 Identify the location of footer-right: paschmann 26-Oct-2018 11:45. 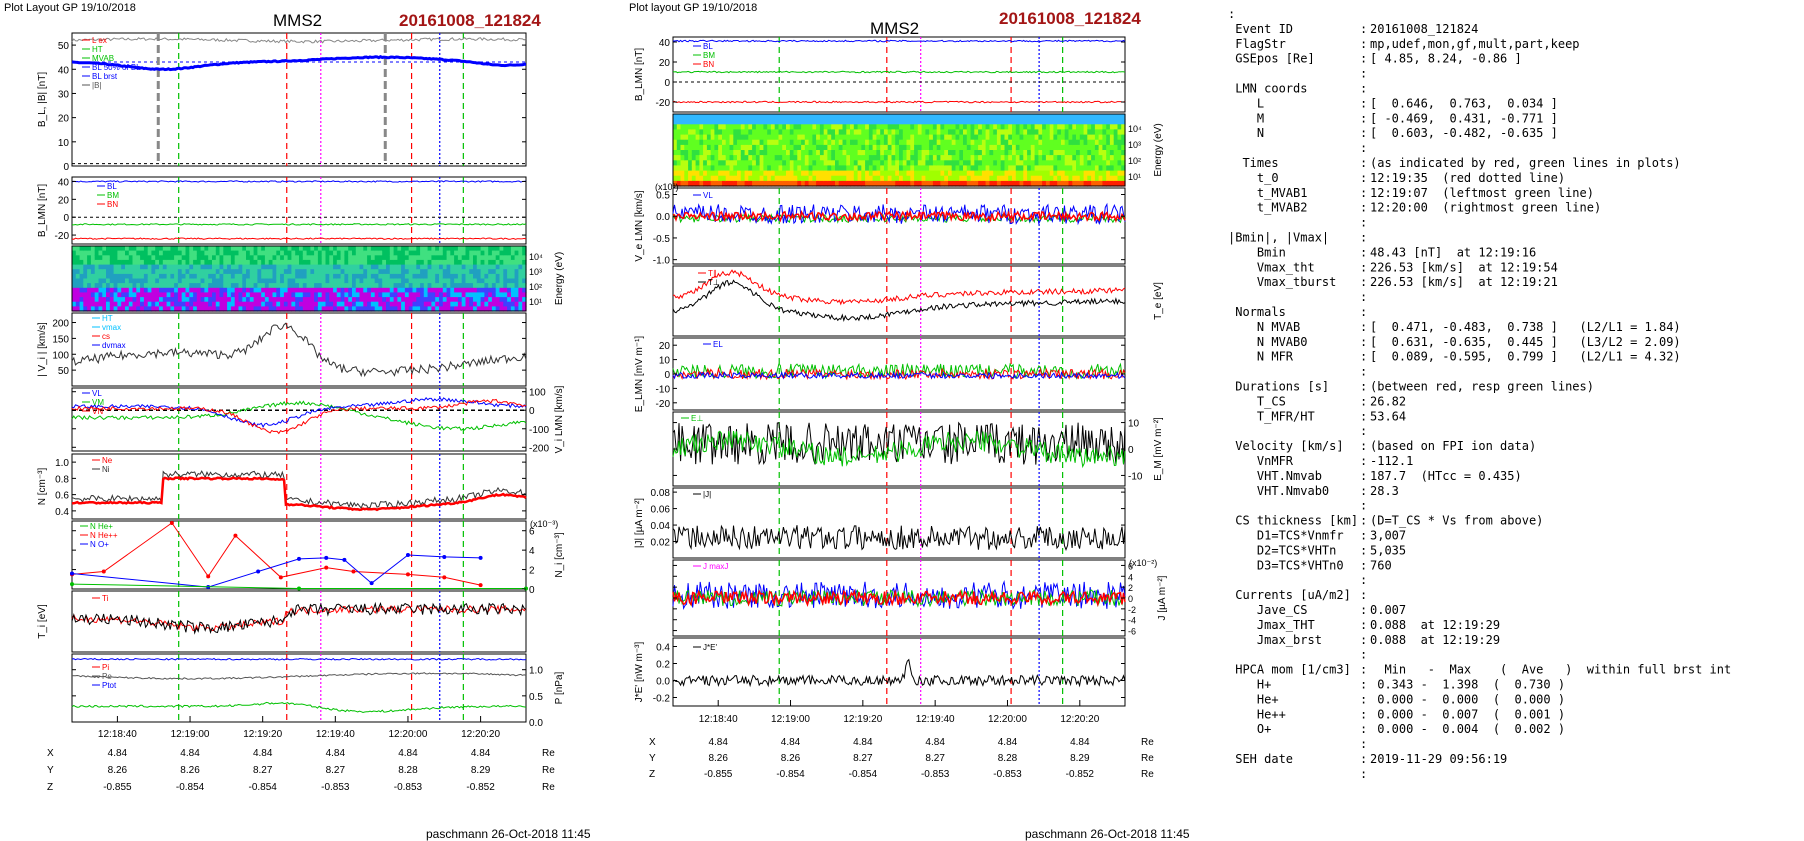
(1107, 834).